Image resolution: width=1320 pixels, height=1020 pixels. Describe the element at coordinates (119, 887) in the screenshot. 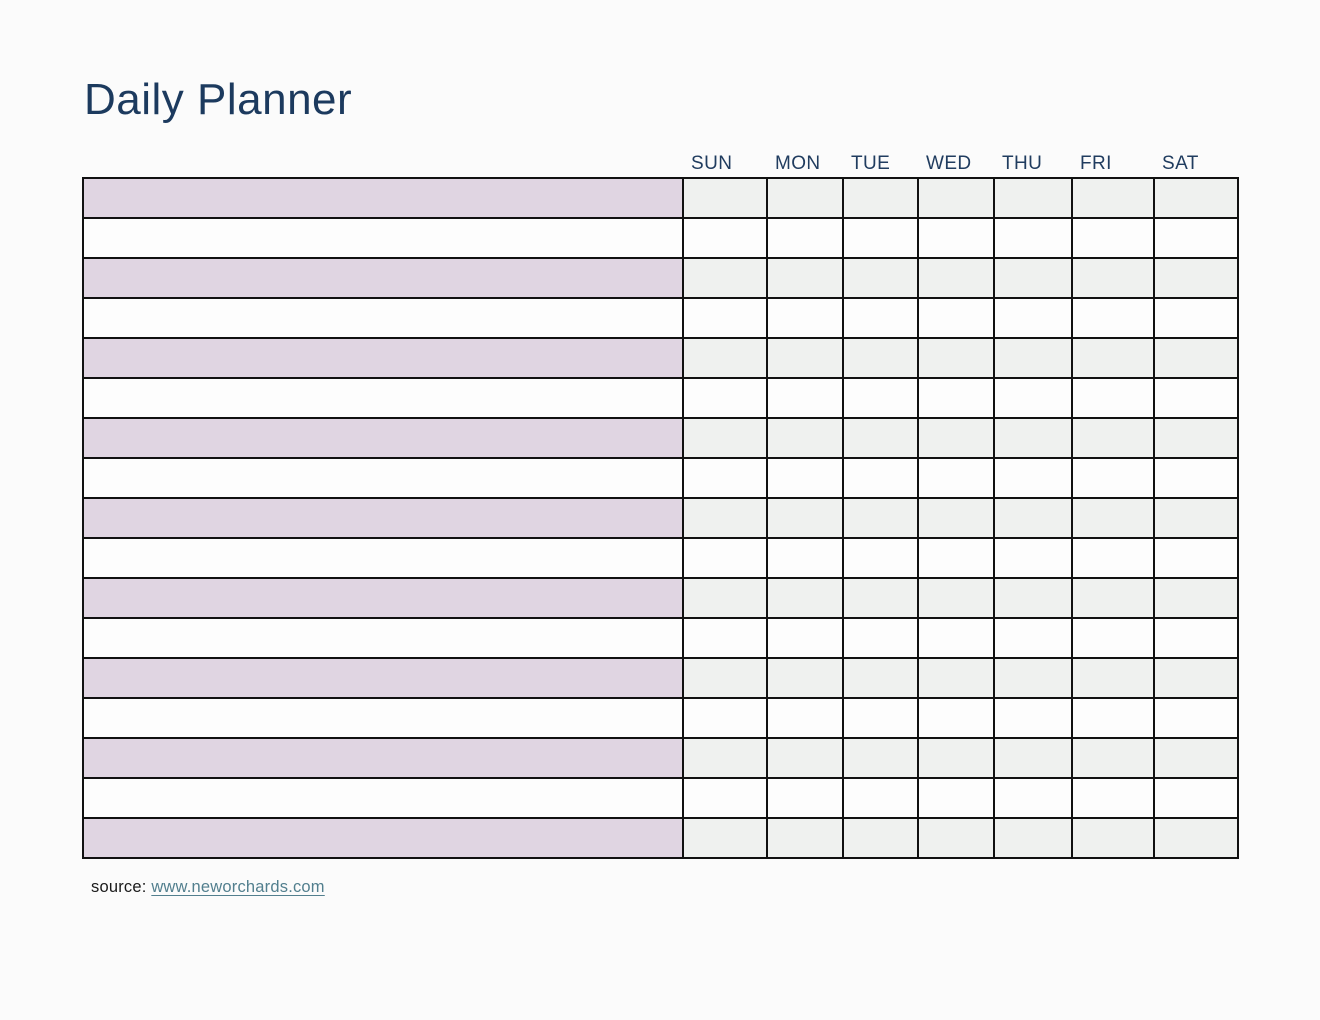

I see `source-label: source:` at that location.